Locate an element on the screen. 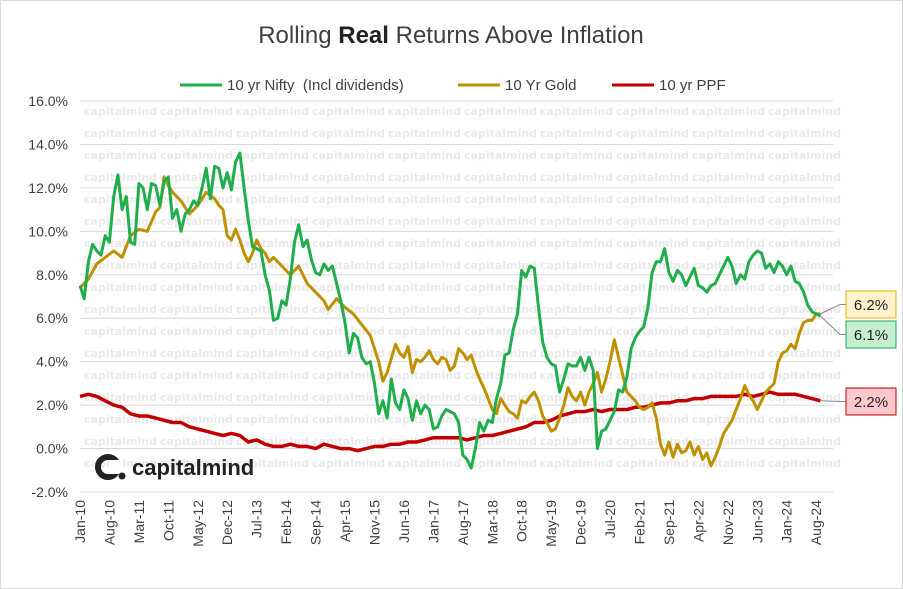 This screenshot has width=903, height=589. y-tick-label: 16.0% is located at coordinates (48, 101).